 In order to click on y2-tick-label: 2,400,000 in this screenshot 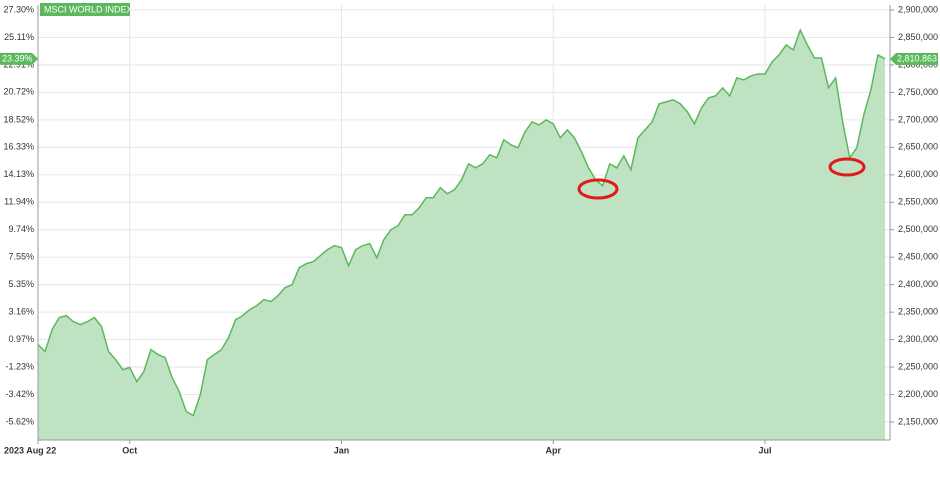, I will do `click(918, 284)`.